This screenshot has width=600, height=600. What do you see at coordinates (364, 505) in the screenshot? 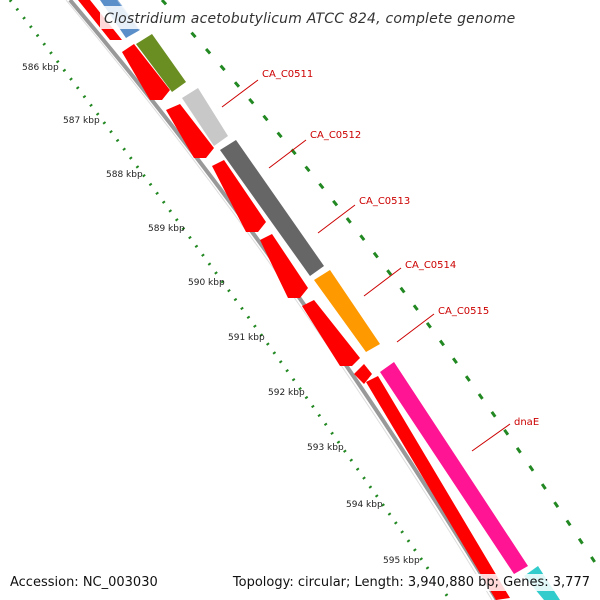
I see `ruler-tick-label: 594 kbp` at bounding box center [364, 505].